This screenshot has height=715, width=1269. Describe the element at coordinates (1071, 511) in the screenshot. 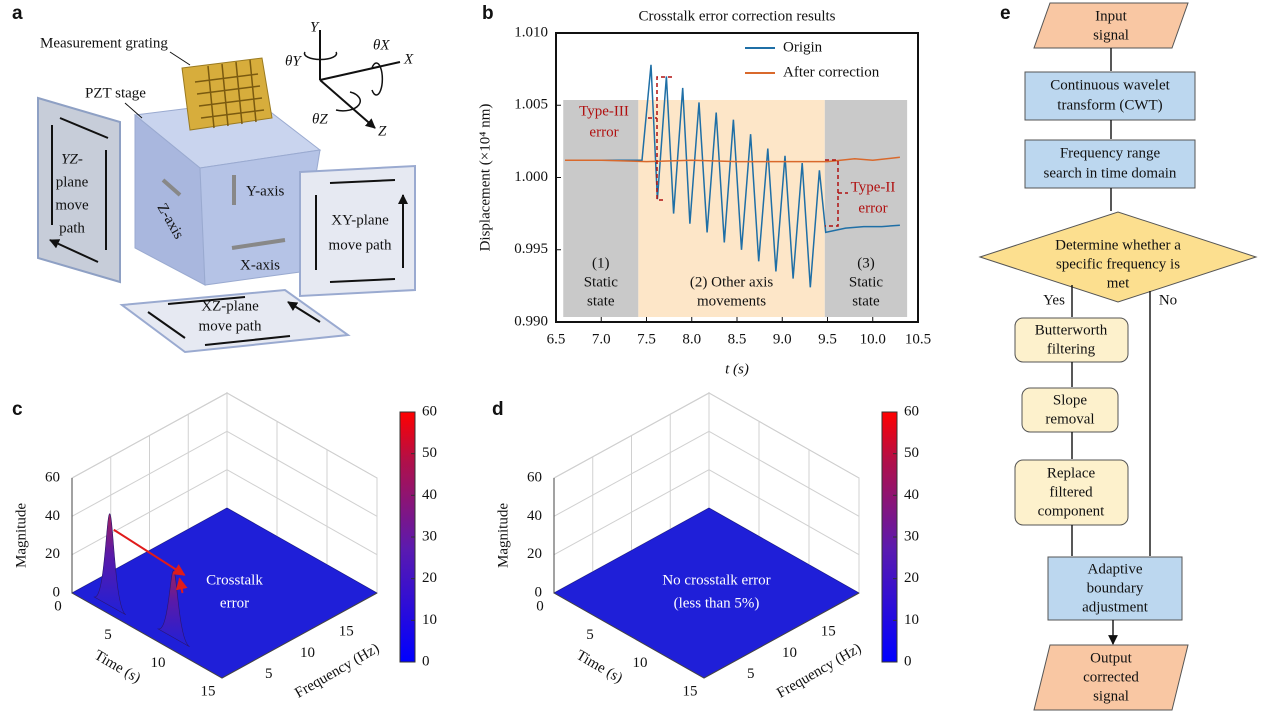

I see `node-label: component` at that location.